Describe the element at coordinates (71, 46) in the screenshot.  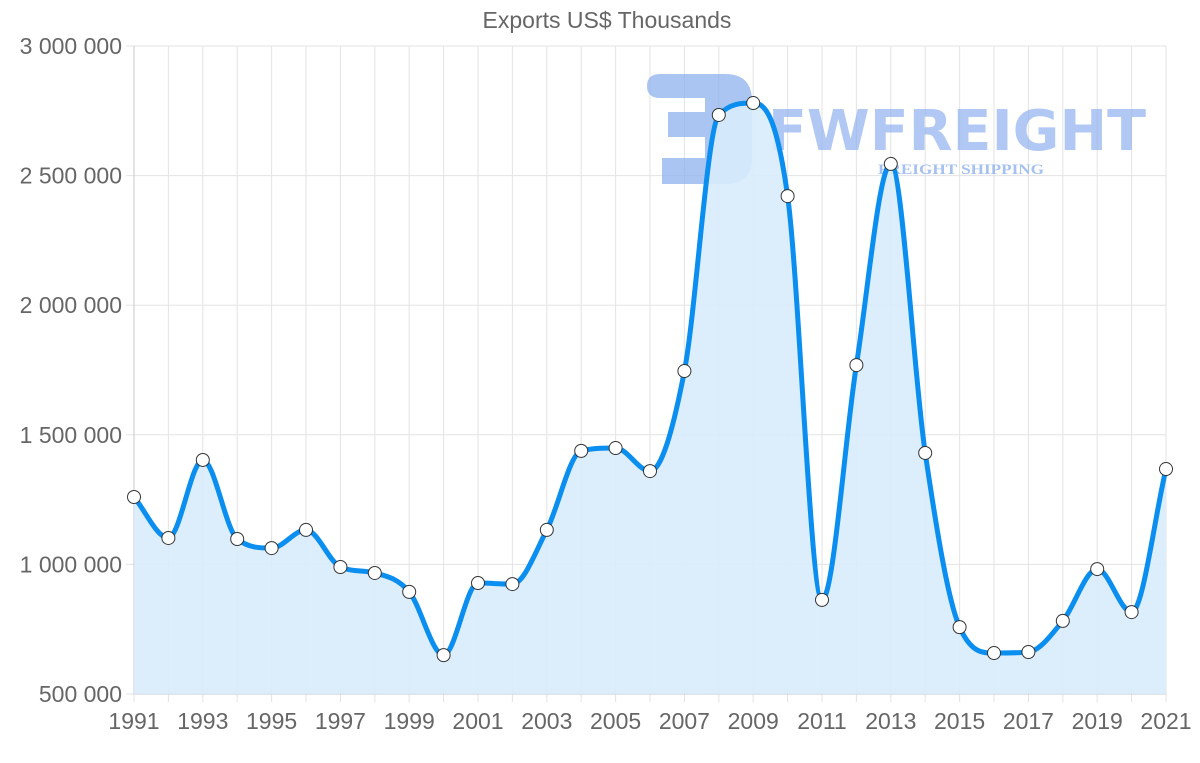
I see `y-tick-label: 3 000 000` at that location.